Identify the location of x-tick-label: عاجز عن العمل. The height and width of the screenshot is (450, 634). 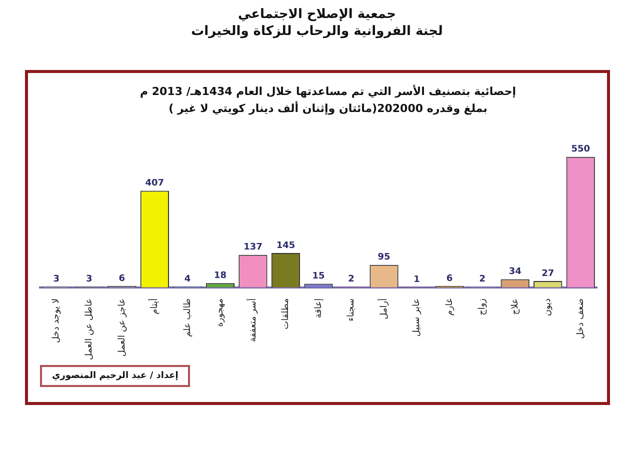
(122, 327).